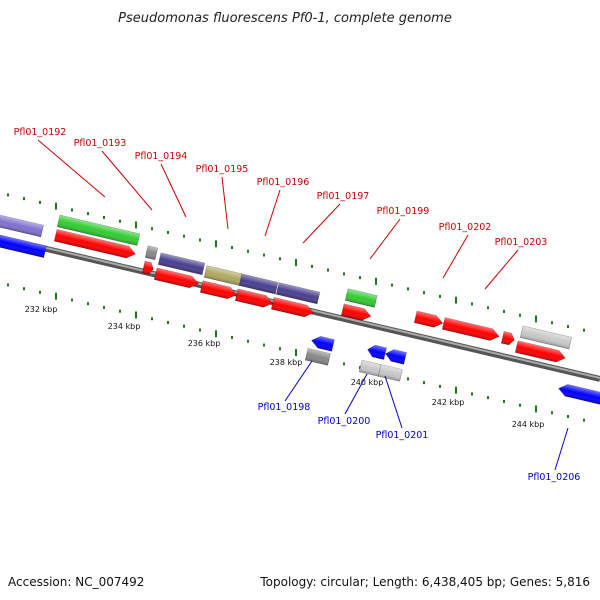 This screenshot has height=600, width=600. What do you see at coordinates (465, 227) in the screenshot?
I see `gene-label-pfl01-0202: Pfl01_0202` at bounding box center [465, 227].